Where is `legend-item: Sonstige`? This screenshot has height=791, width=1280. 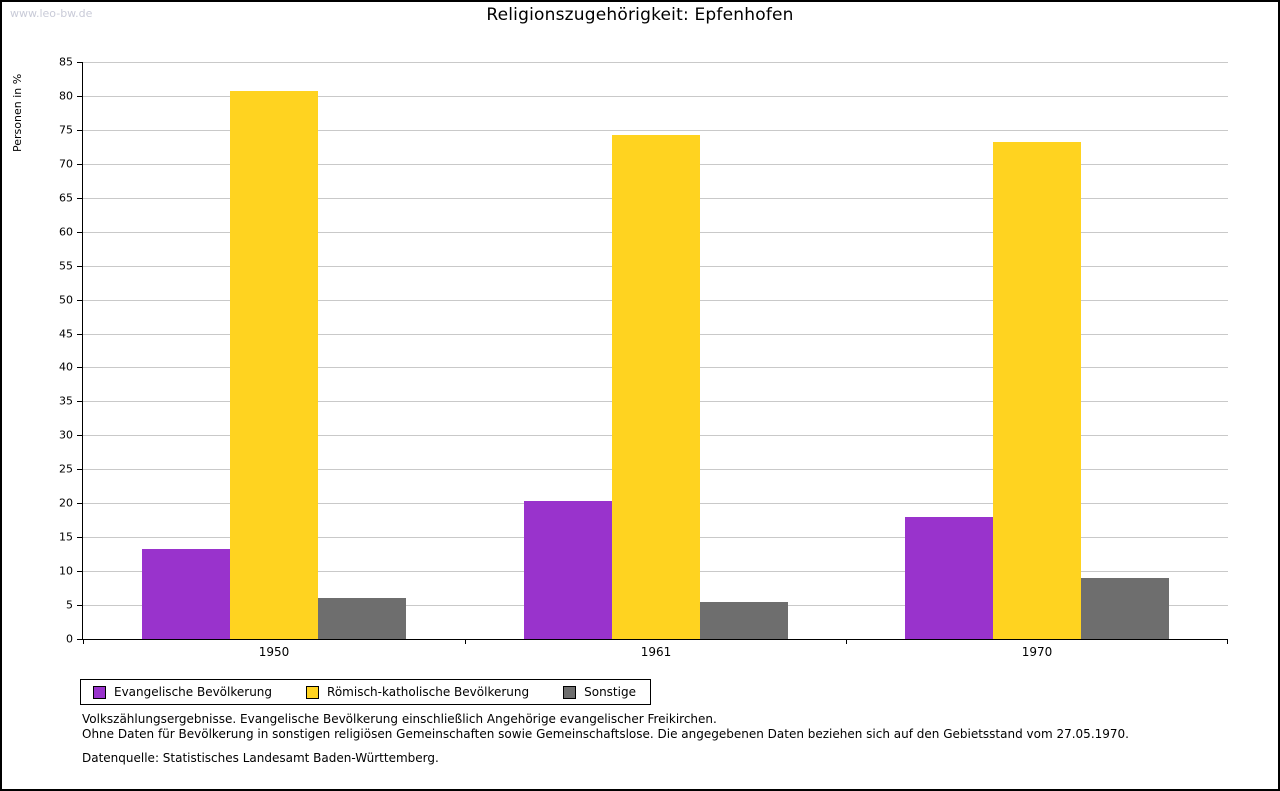 legend-item: Sonstige is located at coordinates (599, 692).